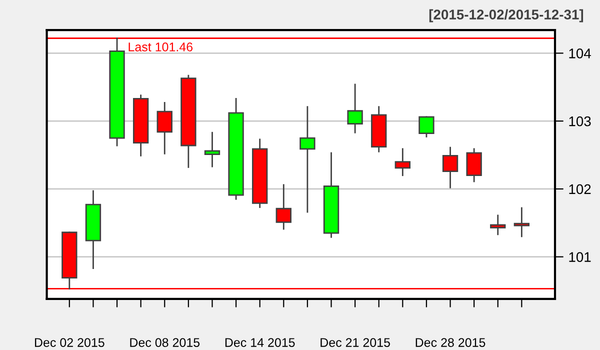 This screenshot has height=350, width=600. I want to click on x-tick-label: Dec 28 2015, so click(451, 342).